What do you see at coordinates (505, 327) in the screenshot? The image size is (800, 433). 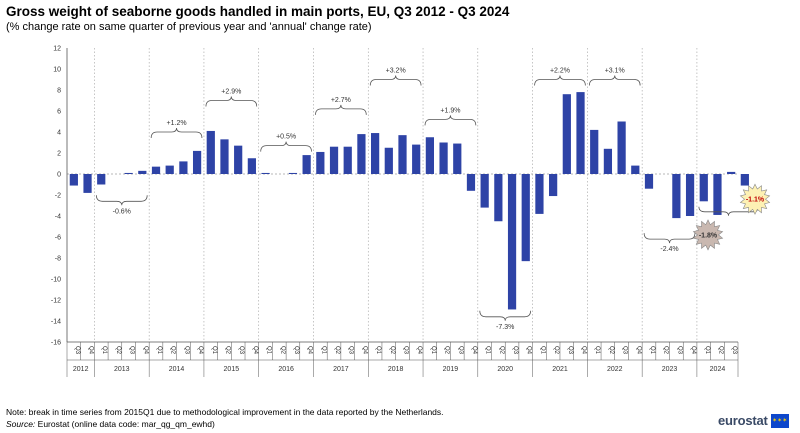 I see `annual-rate-label: -7.3%` at bounding box center [505, 327].